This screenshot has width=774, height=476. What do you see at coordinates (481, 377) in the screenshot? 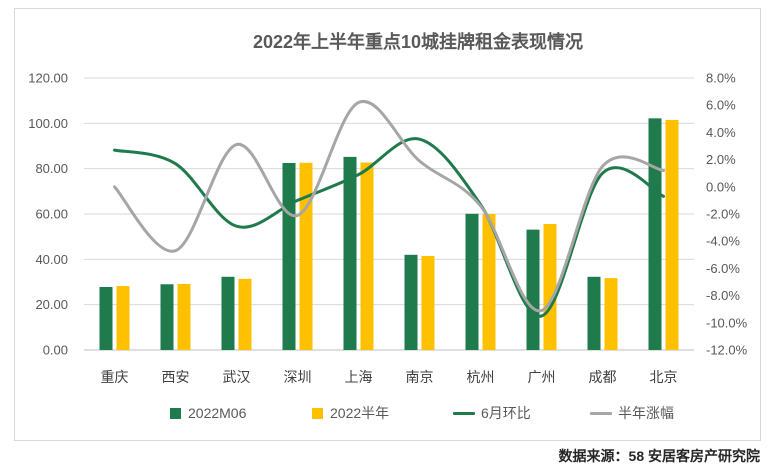
I see `x-category-label-6: 杭州` at bounding box center [481, 377].